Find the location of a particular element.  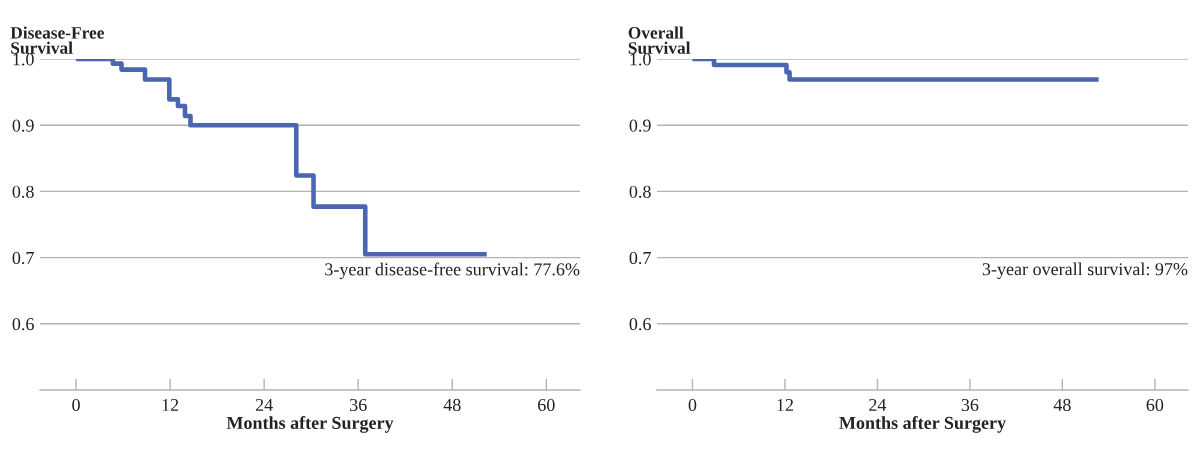

annotation: 3-year disease-free survival: 77.6% is located at coordinates (452, 271).